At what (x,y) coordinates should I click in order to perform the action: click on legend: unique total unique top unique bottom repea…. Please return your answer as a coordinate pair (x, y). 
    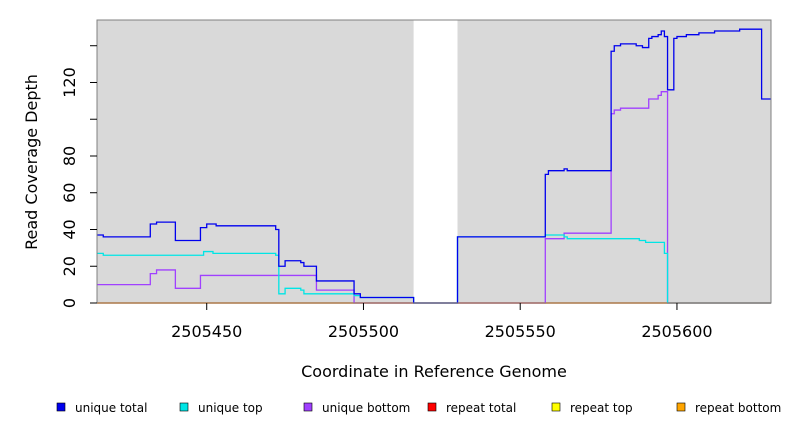
    Looking at the image, I should click on (418, 408).